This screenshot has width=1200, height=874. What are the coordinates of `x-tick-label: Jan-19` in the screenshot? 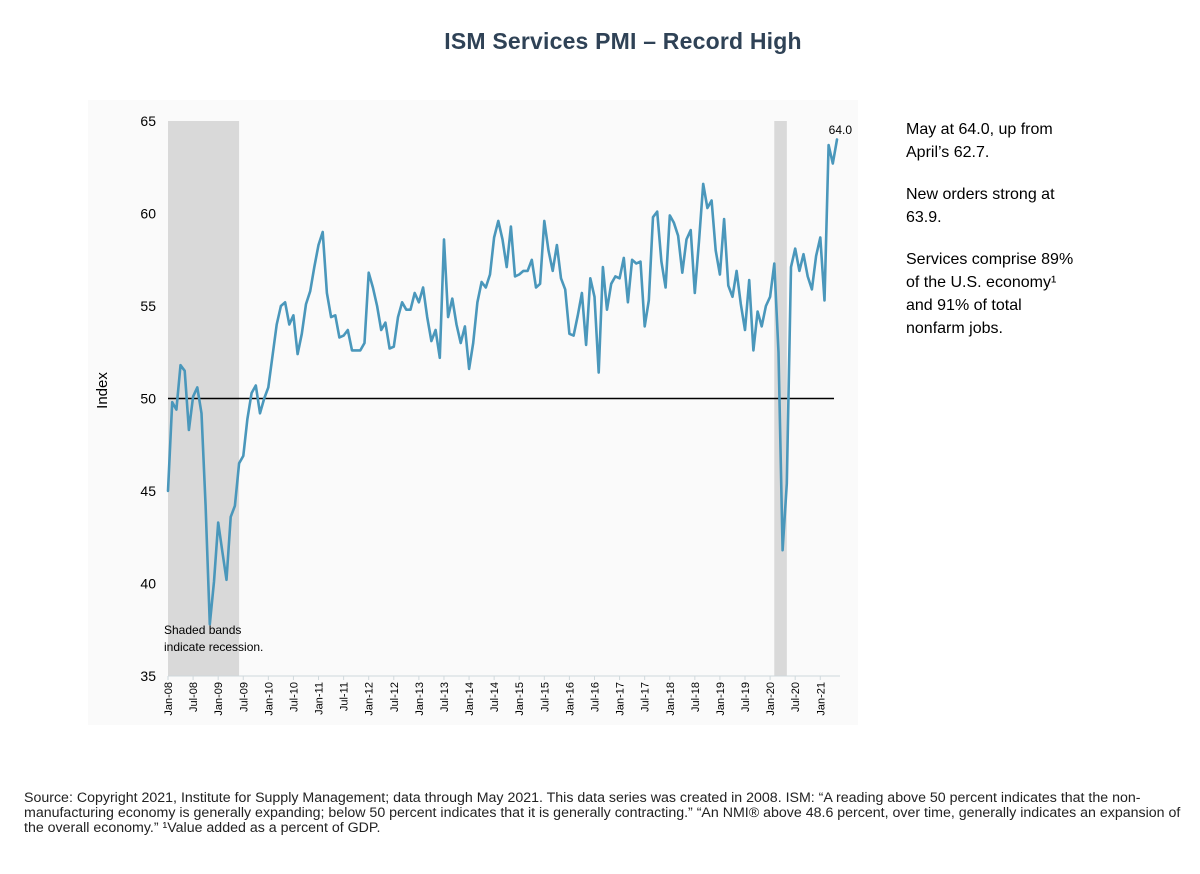 It's located at (721, 699).